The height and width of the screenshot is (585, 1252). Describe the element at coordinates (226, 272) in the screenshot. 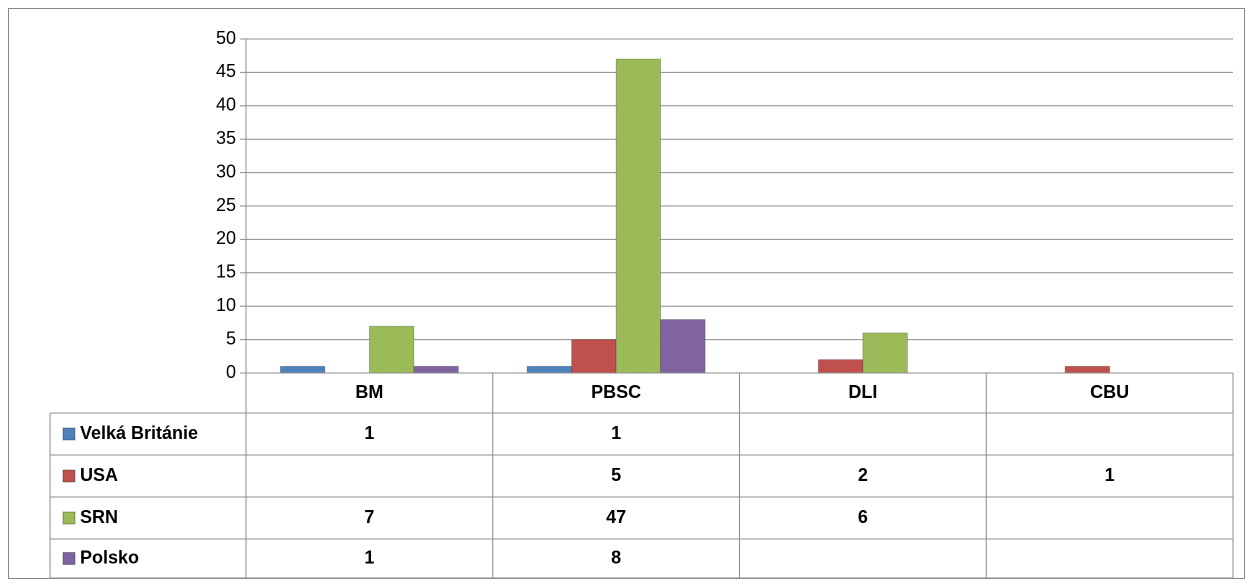

I see `y-tick-label: 15` at that location.